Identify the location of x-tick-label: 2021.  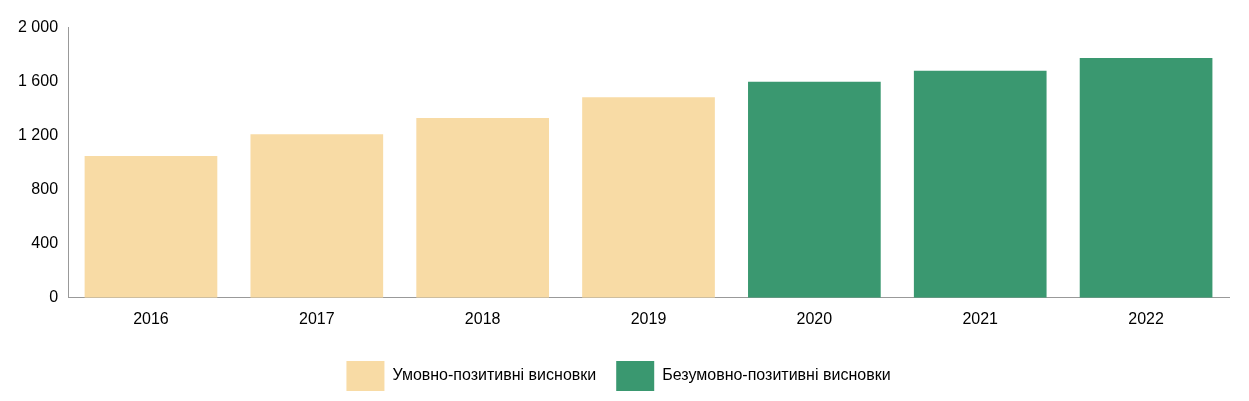
(980, 318).